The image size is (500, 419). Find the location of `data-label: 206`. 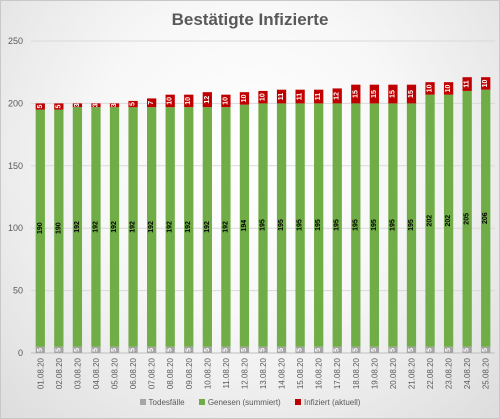

data-label: 206 is located at coordinates (485, 218).